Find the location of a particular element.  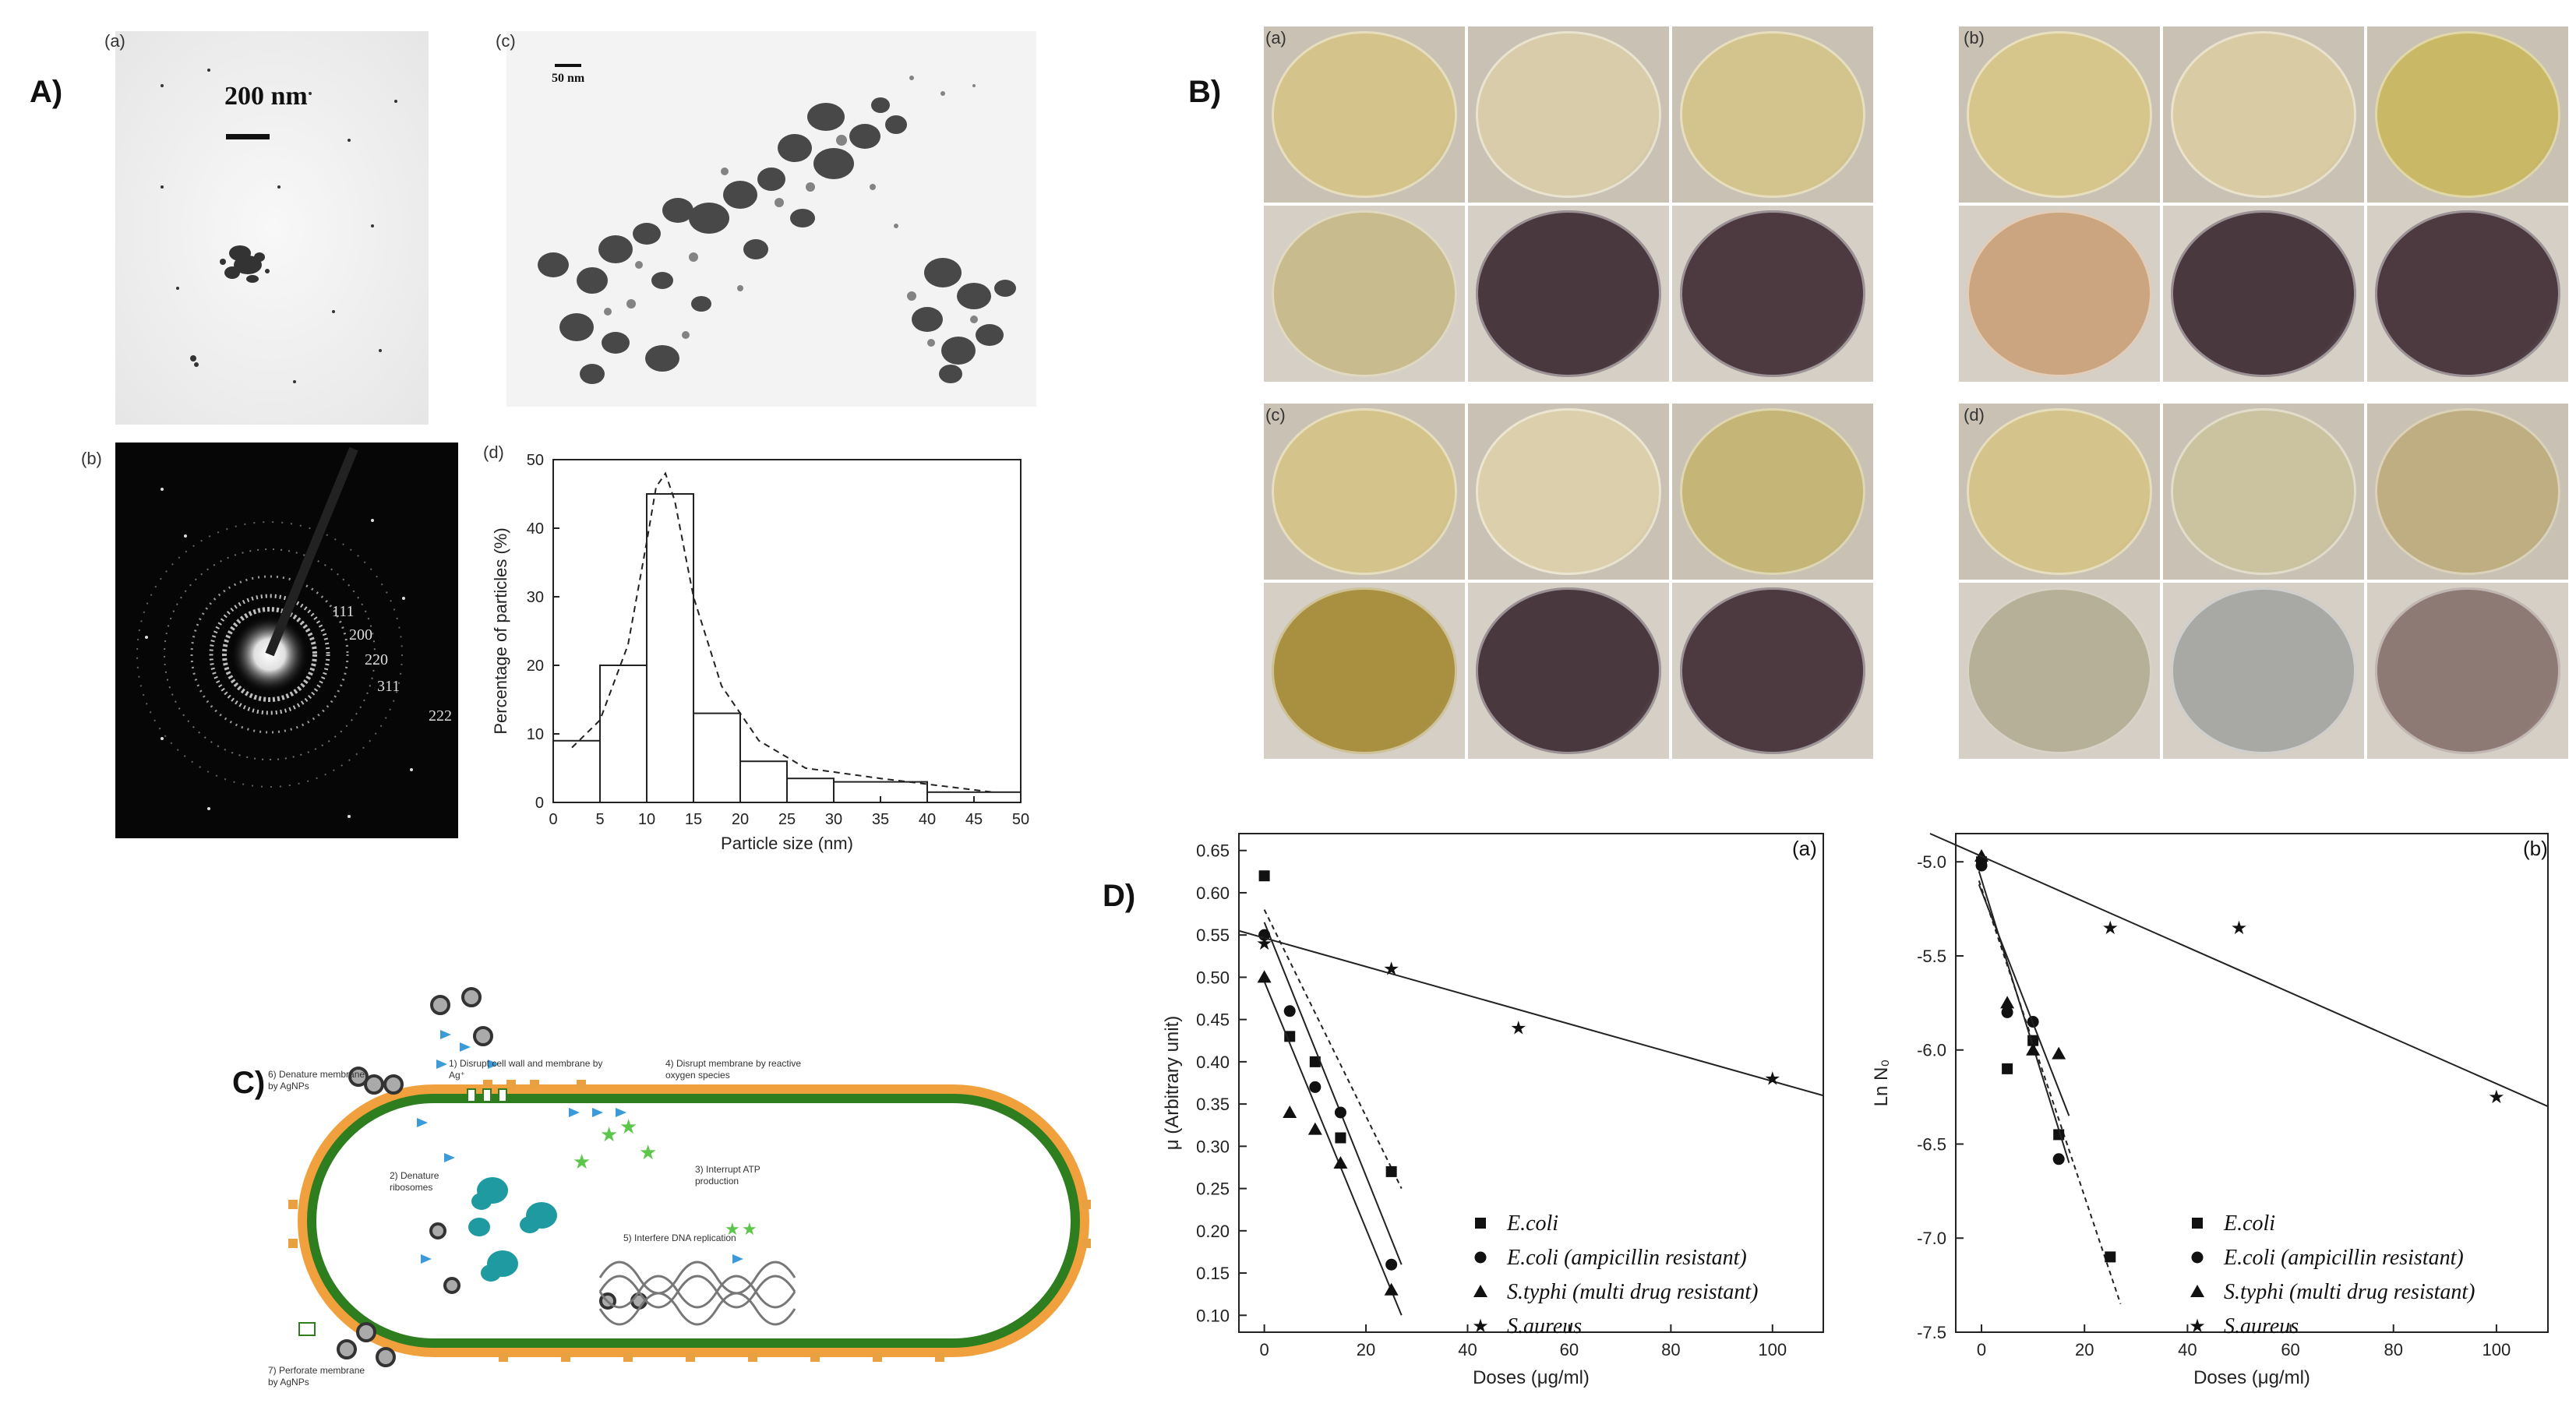

histogram-xlabel: Particle size (nm) is located at coordinates (787, 843).